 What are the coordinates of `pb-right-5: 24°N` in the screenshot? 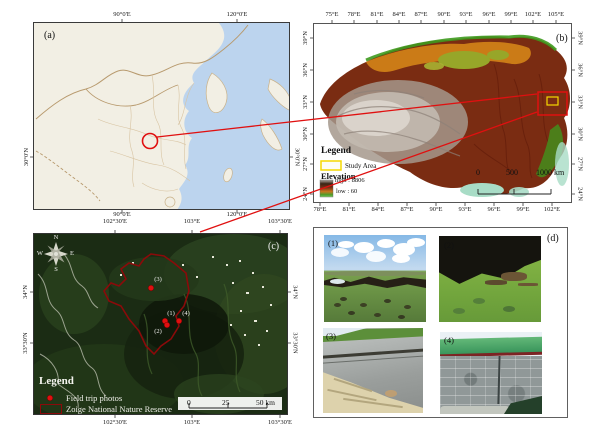 It's located at (580, 194).